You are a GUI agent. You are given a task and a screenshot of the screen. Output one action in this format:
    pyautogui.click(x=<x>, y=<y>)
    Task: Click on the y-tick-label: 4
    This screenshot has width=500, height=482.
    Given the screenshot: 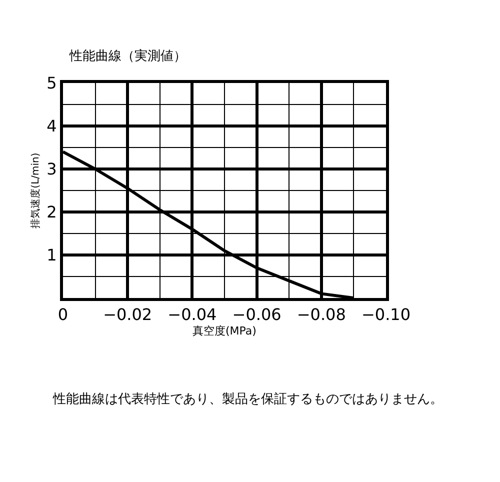 What is the action you would take?
    pyautogui.click(x=51, y=126)
    